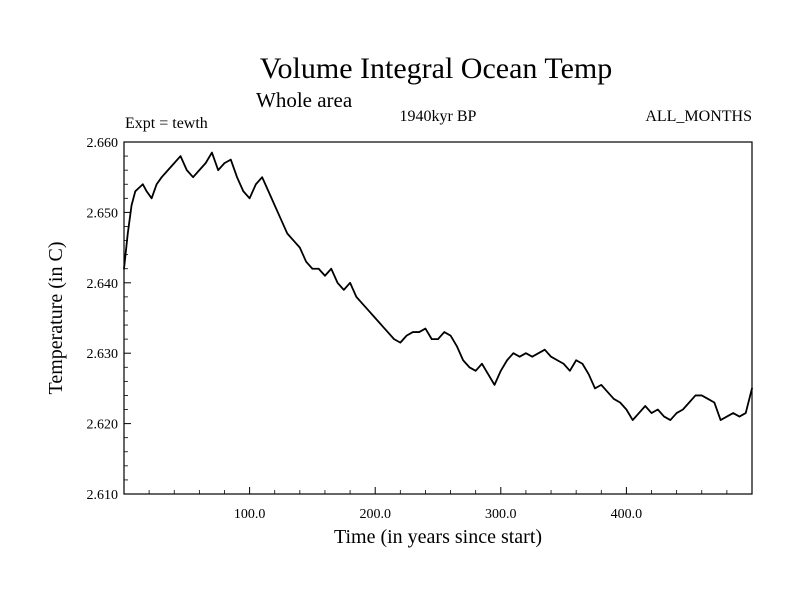  I want to click on y-tick-label: 2.660, so click(103, 143).